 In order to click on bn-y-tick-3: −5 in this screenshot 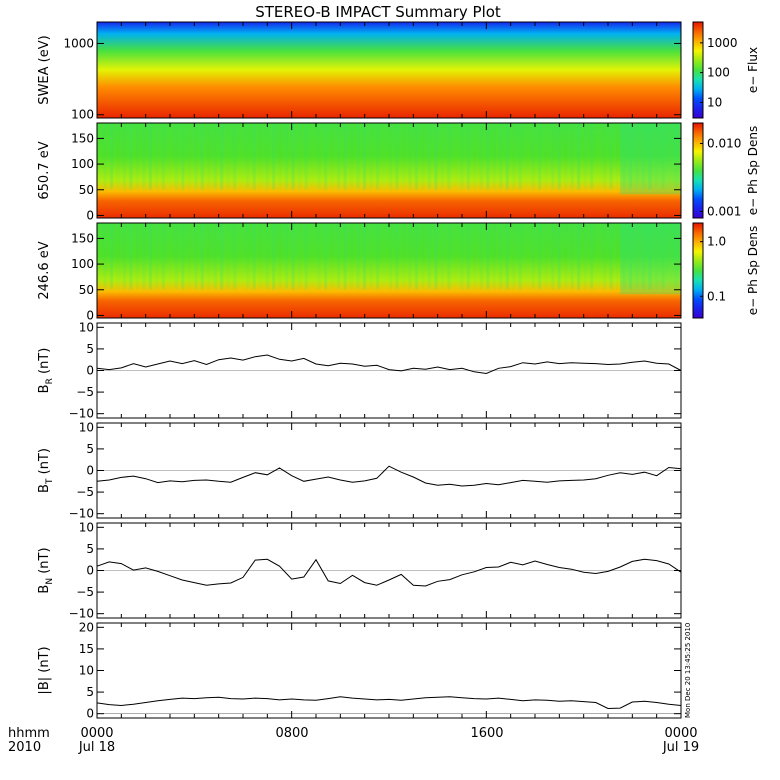, I will do `click(85, 592)`.